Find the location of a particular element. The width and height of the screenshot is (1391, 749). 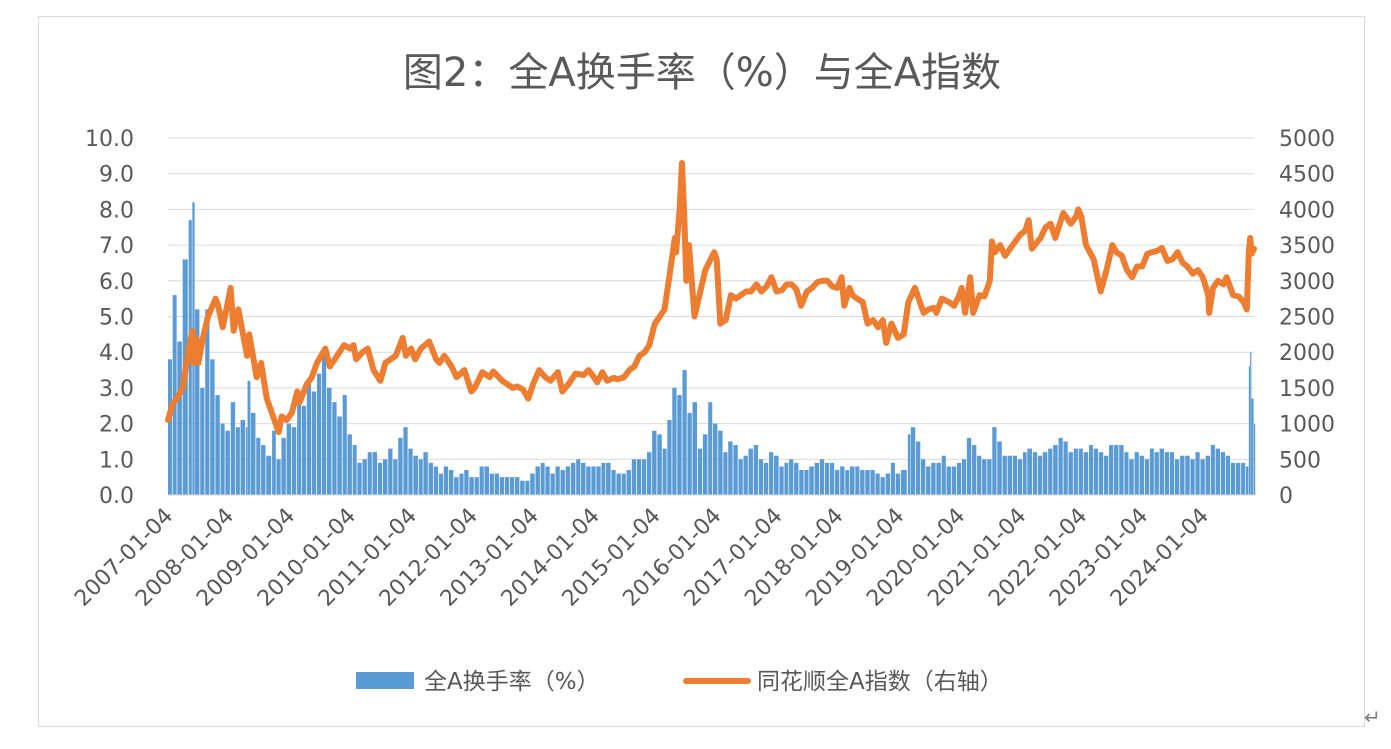

y-left-tick-label: 9.0 is located at coordinates (116, 175).